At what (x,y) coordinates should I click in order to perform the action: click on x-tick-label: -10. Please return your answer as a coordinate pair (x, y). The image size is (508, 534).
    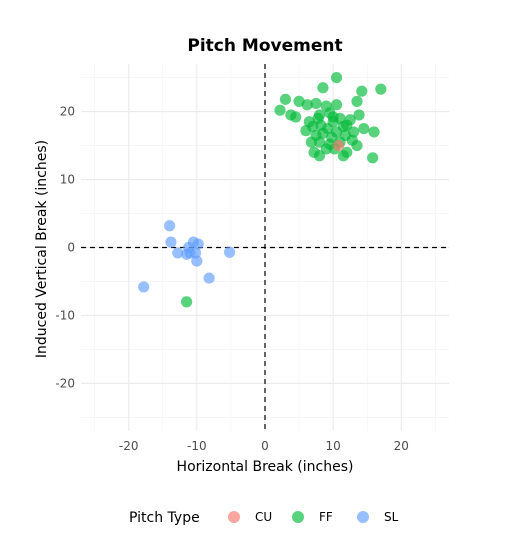
    Looking at the image, I should click on (197, 446).